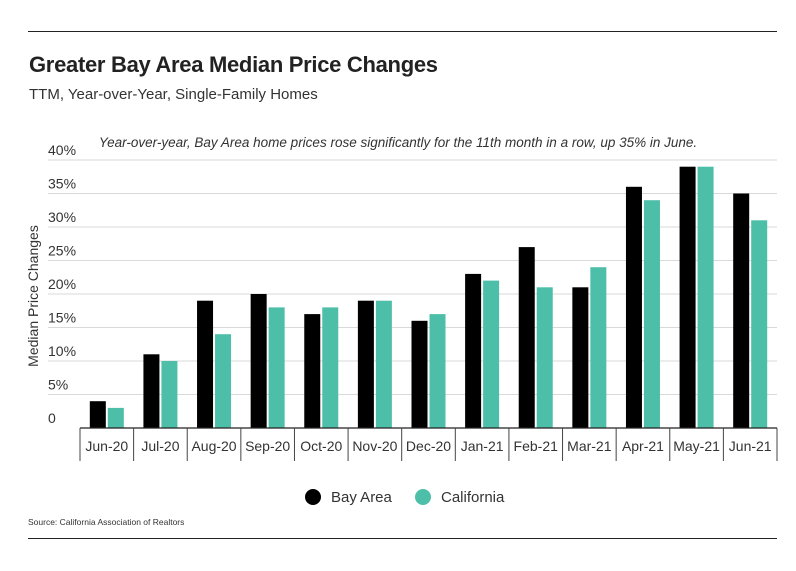 Image resolution: width=796 pixels, height=571 pixels. Describe the element at coordinates (643, 446) in the screenshot. I see `x-tick-label: Apr-21` at that location.